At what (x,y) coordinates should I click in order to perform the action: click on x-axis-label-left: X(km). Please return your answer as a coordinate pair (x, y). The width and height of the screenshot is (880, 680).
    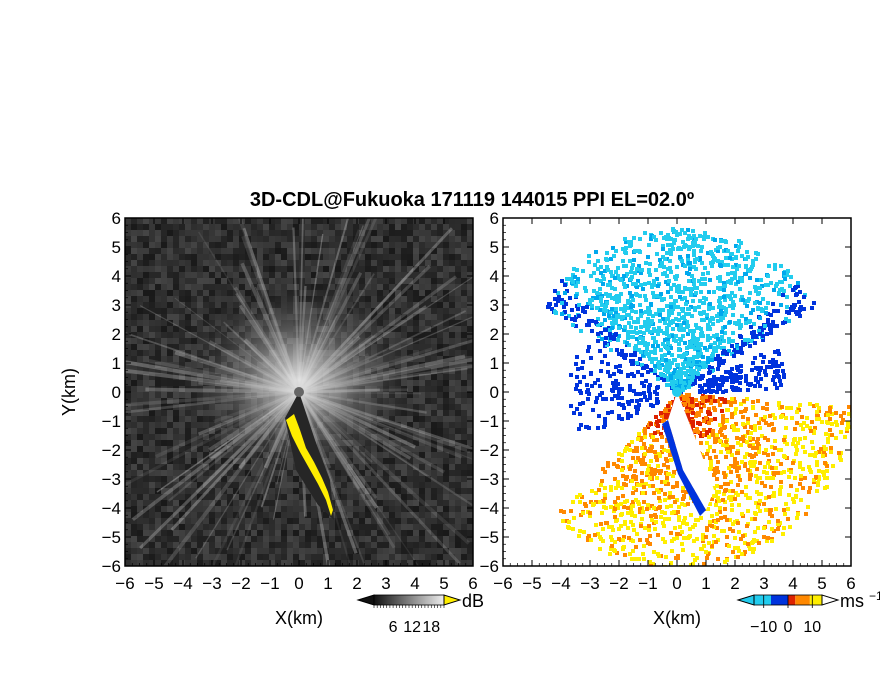
    Looking at the image, I should click on (299, 618).